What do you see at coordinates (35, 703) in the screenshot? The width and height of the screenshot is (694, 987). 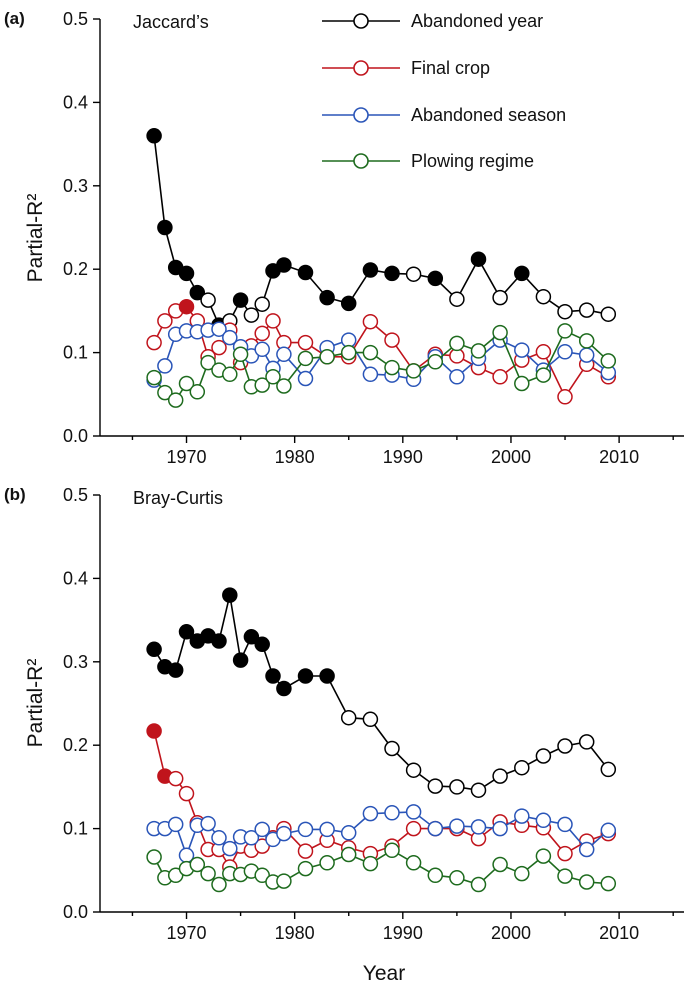 I see `y-axis-label: Partial-R²` at bounding box center [35, 703].